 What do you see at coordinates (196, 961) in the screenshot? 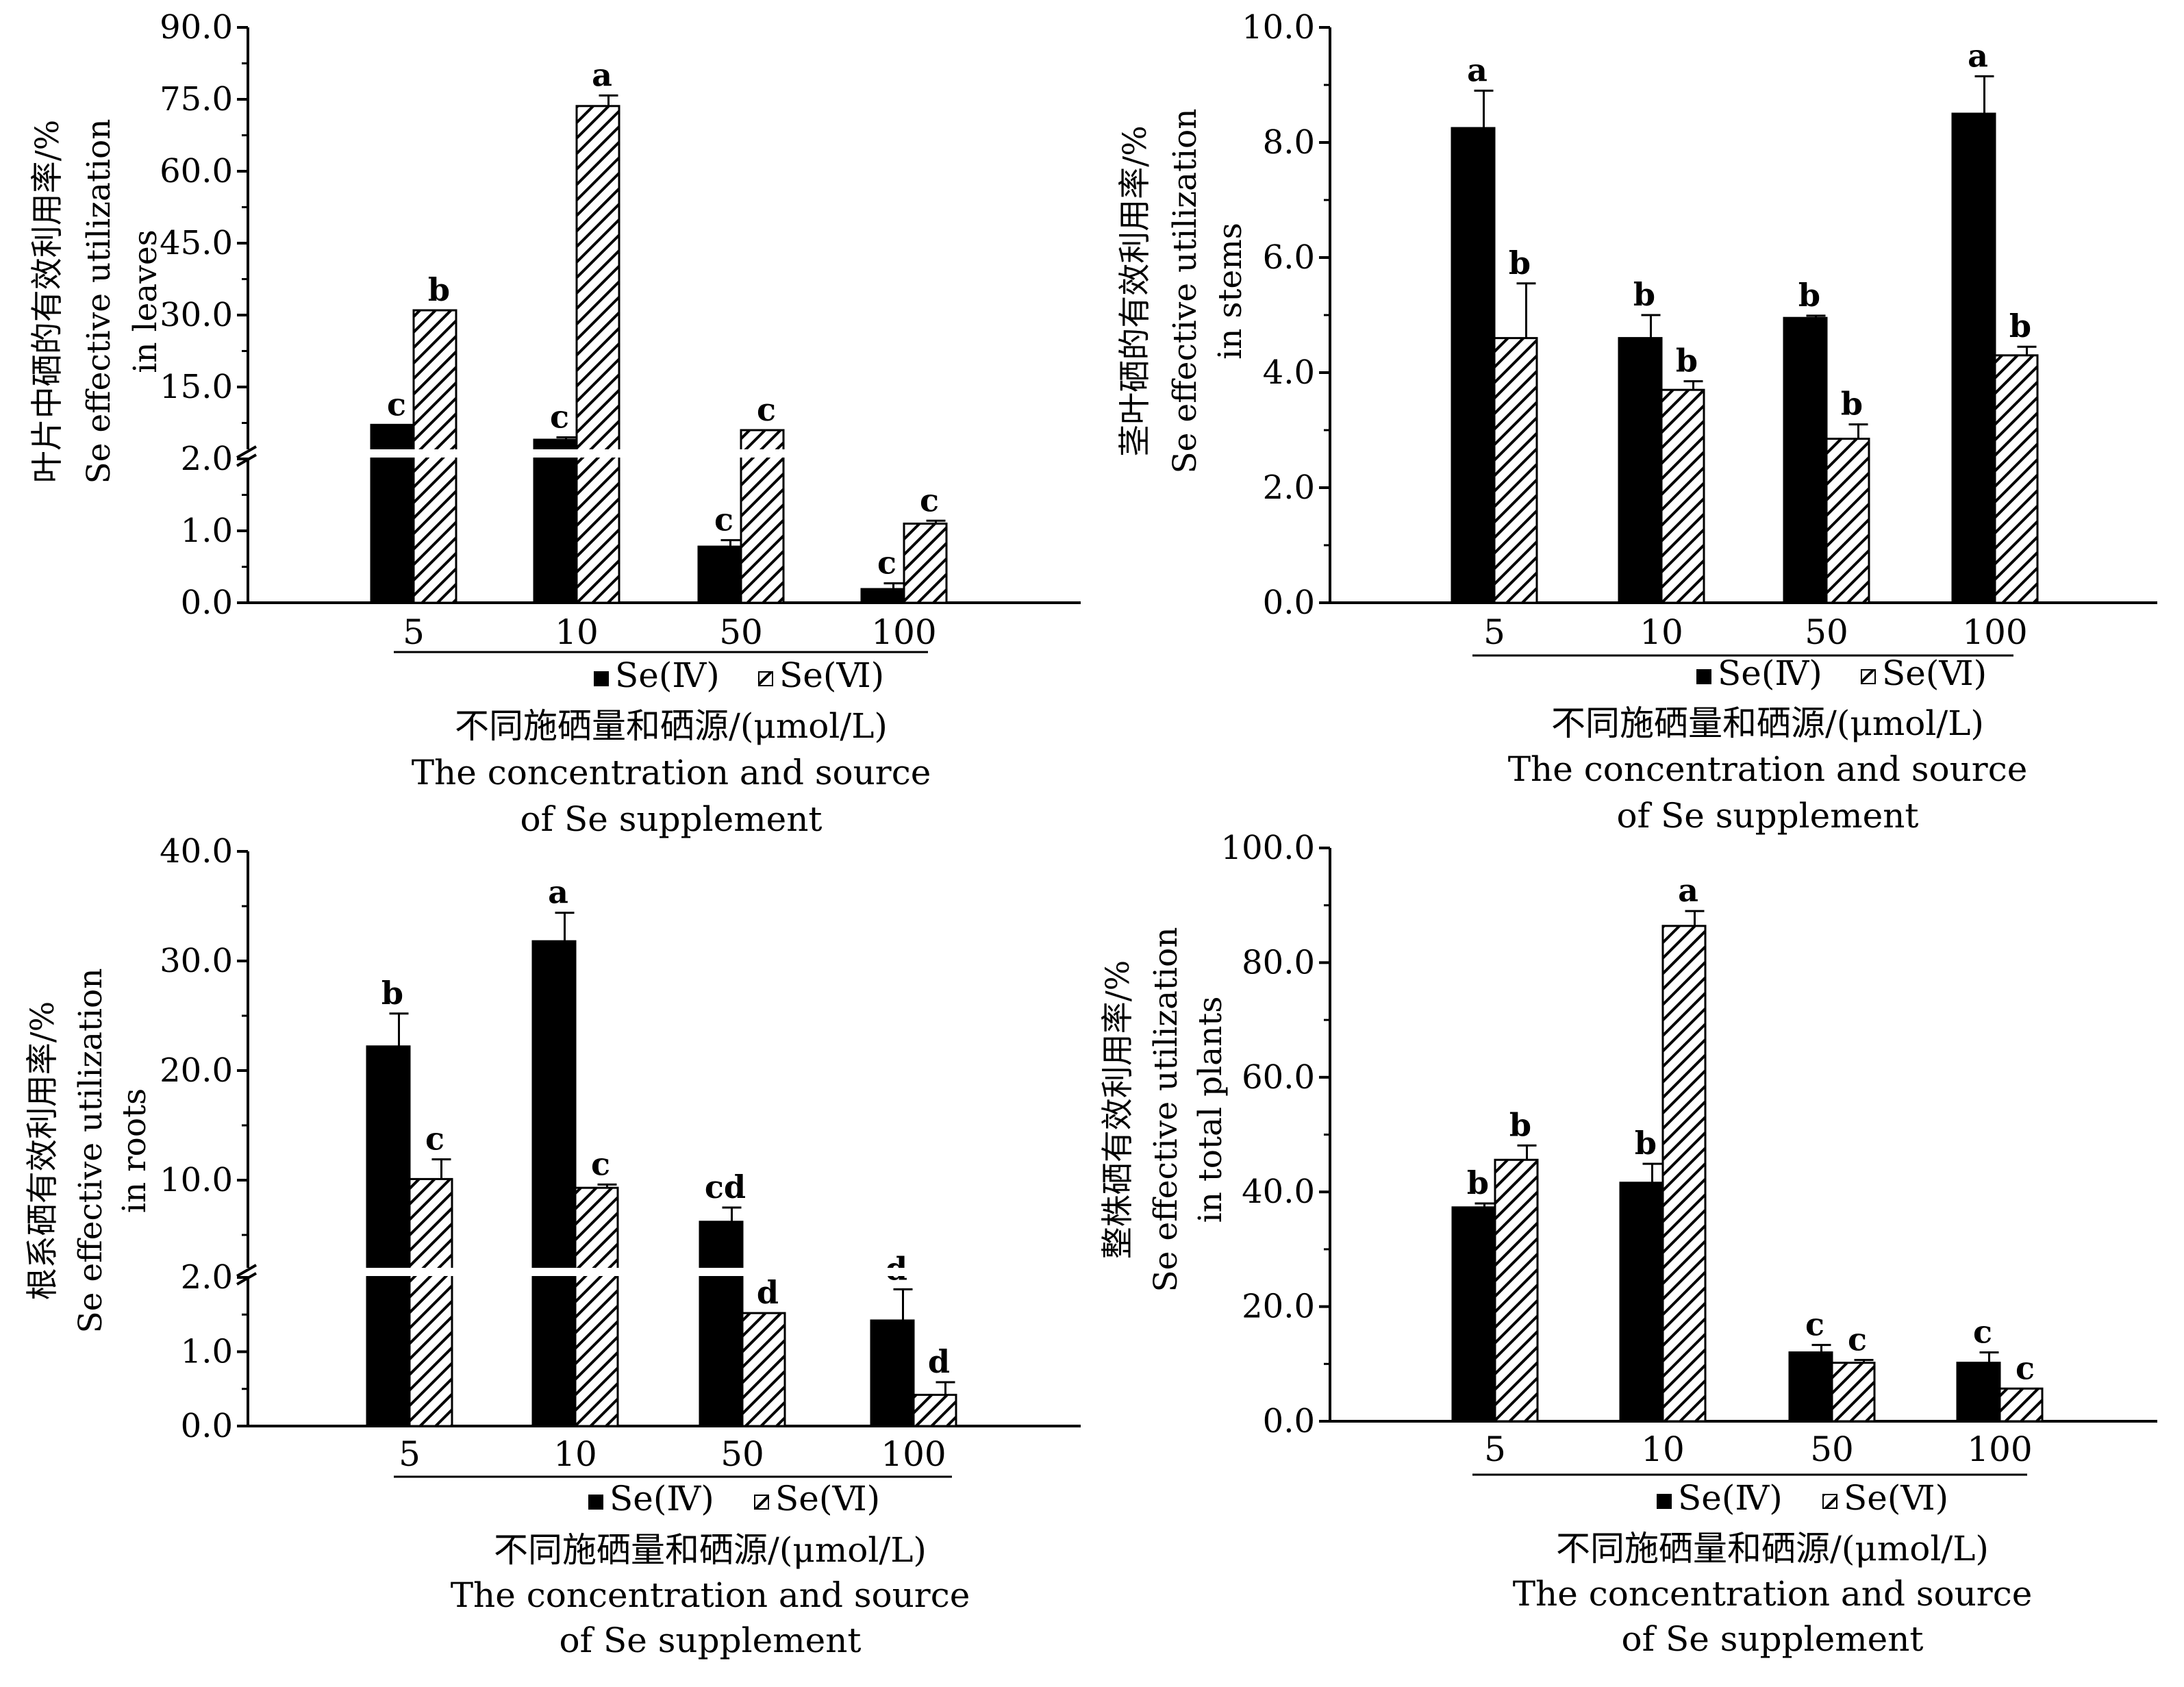
I see `y-tick-label: 30.0` at bounding box center [196, 961].